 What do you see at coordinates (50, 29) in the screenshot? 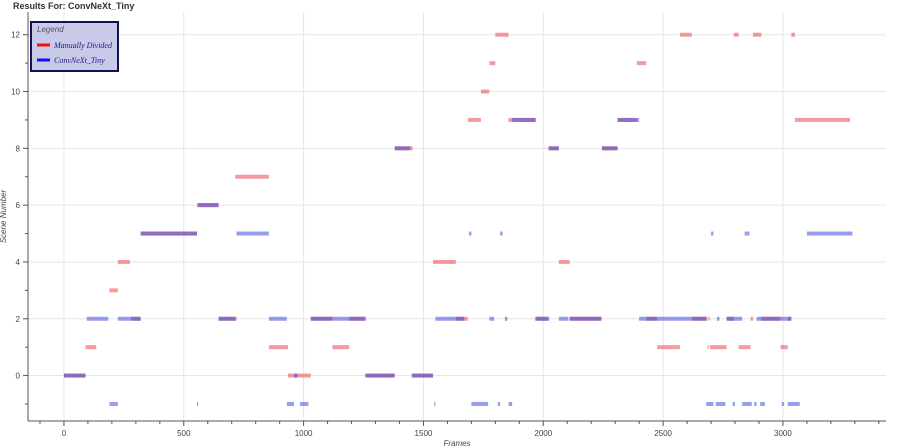
I see `legend-title: Legend` at bounding box center [50, 29].